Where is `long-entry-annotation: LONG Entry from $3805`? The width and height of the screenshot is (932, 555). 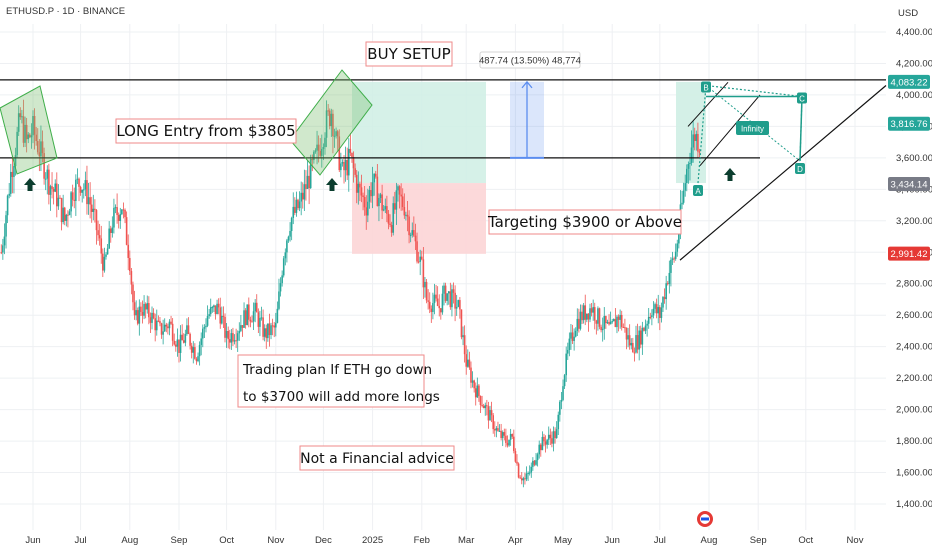 long-entry-annotation: LONG Entry from $3805 is located at coordinates (206, 131).